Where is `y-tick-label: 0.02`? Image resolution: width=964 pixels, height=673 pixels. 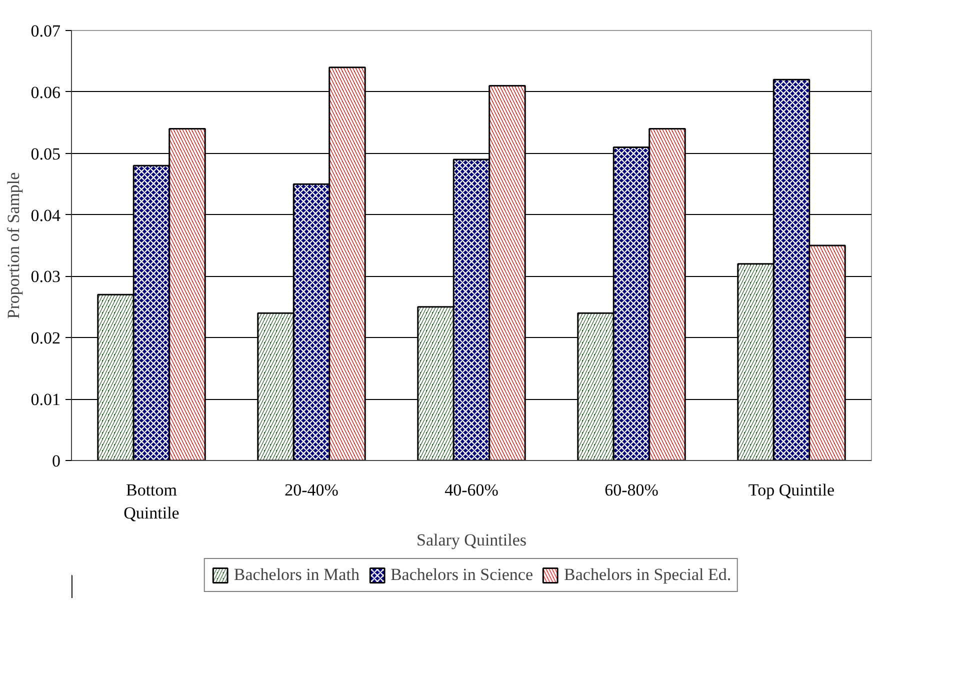
y-tick-label: 0.02 is located at coordinates (45, 338).